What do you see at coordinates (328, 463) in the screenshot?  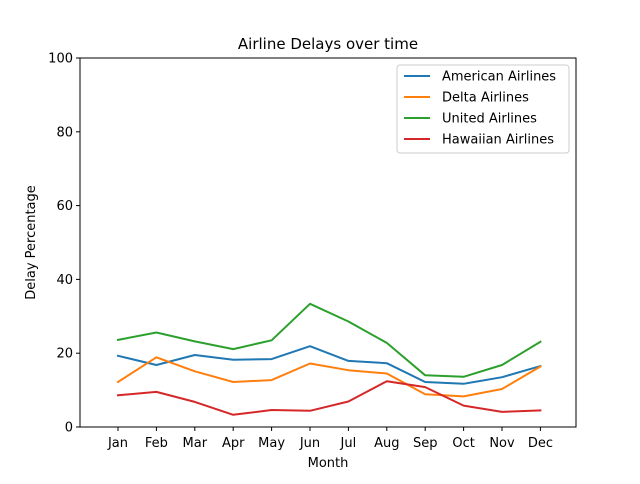 I see `x-axis-label: Month` at bounding box center [328, 463].